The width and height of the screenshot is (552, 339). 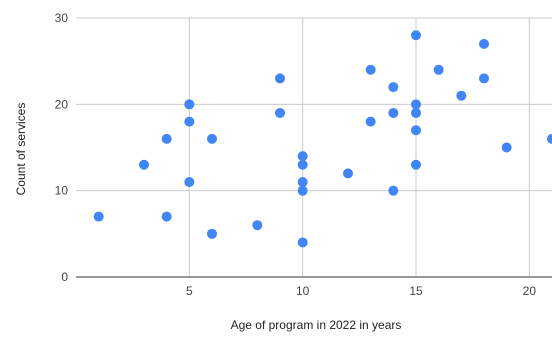 What do you see at coordinates (64, 277) in the screenshot?
I see `y-tick-label: 0` at bounding box center [64, 277].